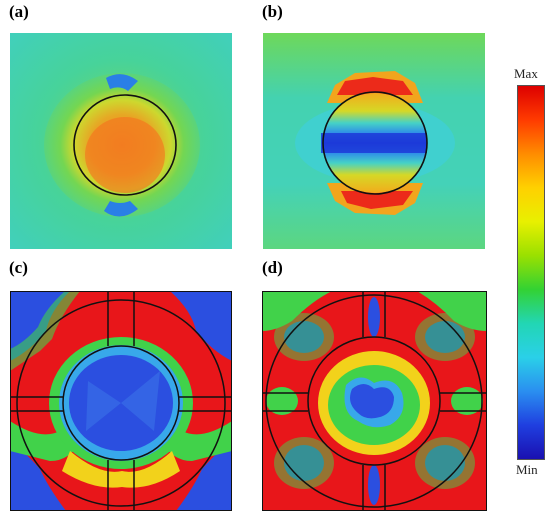 The height and width of the screenshot is (521, 550). I want to click on colorbar-max-label: Max, so click(526, 73).